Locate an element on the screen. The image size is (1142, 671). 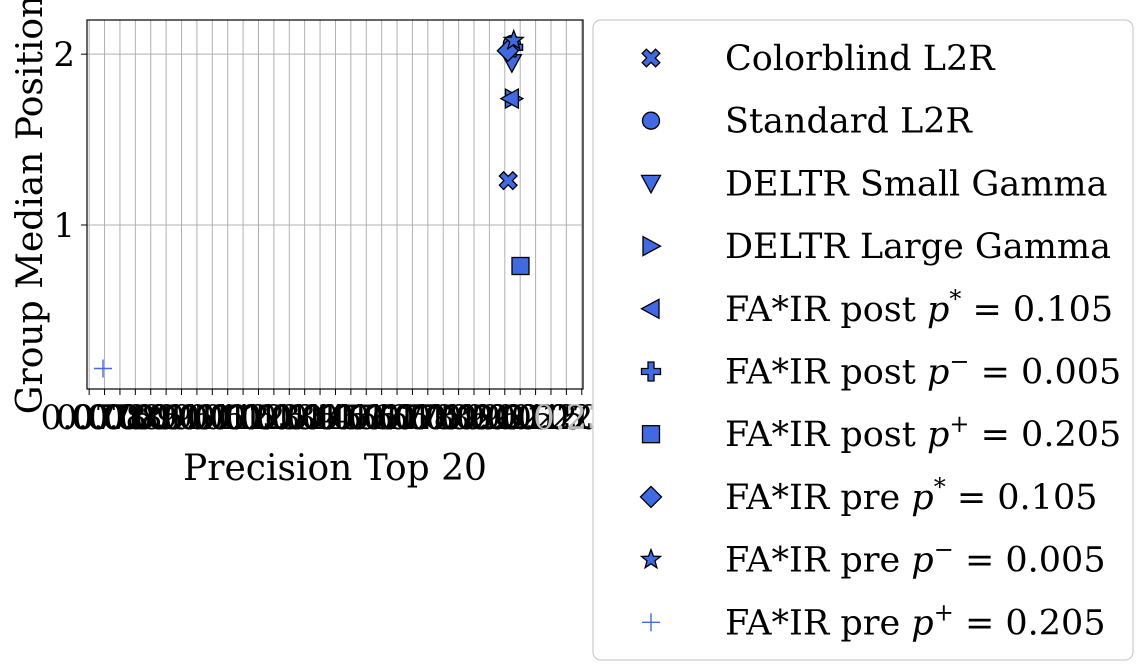
x-tick-label: 0.085 is located at coordinates (135, 418).